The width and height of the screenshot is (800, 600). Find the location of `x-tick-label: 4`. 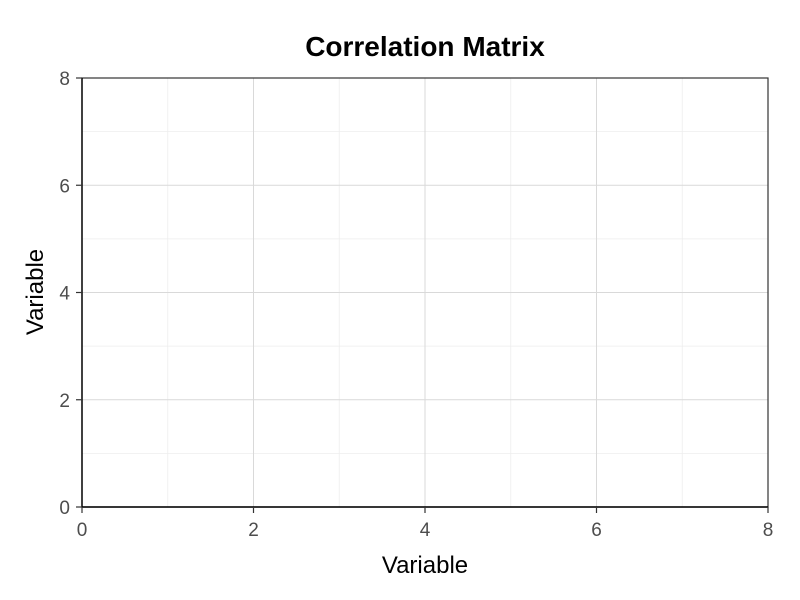

x-tick-label: 4 is located at coordinates (425, 530).